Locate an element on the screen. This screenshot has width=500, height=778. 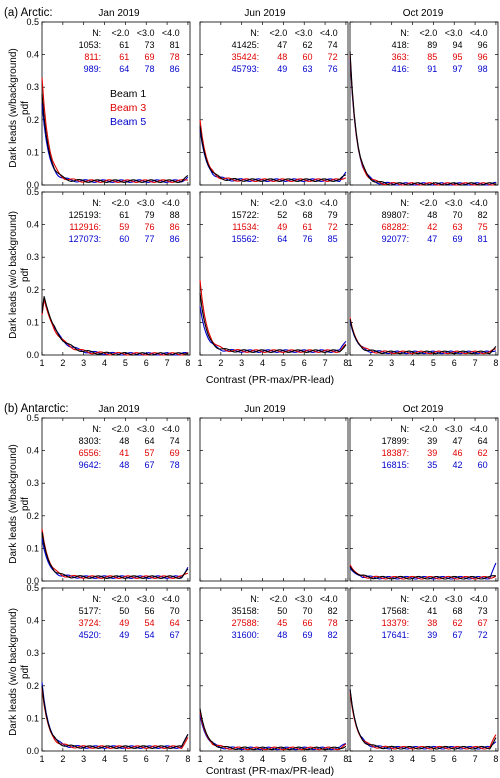
y-tick-label: 0.2 is located at coordinates (32, 686).